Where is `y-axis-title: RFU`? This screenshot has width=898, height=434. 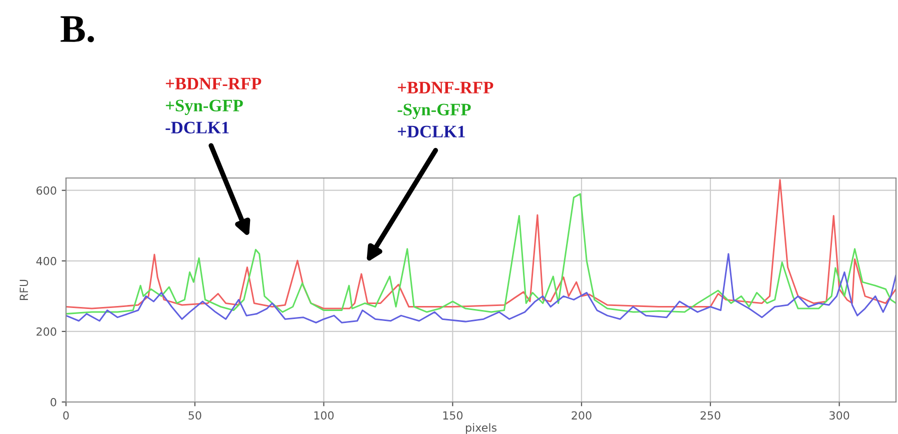
y-axis-title: RFU is located at coordinates (24, 290).